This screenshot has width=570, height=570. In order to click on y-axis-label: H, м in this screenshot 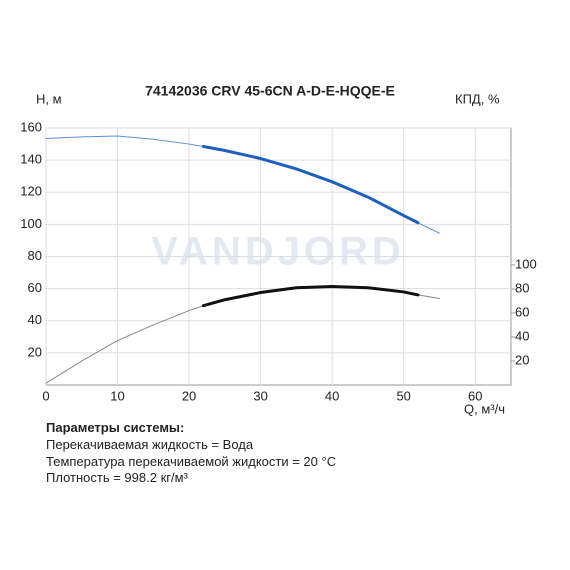, I will do `click(49, 98)`.